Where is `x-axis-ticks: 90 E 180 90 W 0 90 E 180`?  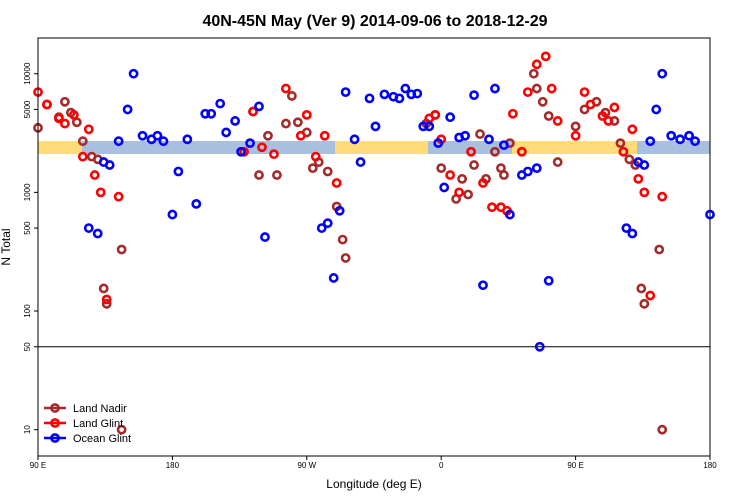
x-axis-ticks: 90 E 180 90 W 0 90 E 180 is located at coordinates (373, 463).